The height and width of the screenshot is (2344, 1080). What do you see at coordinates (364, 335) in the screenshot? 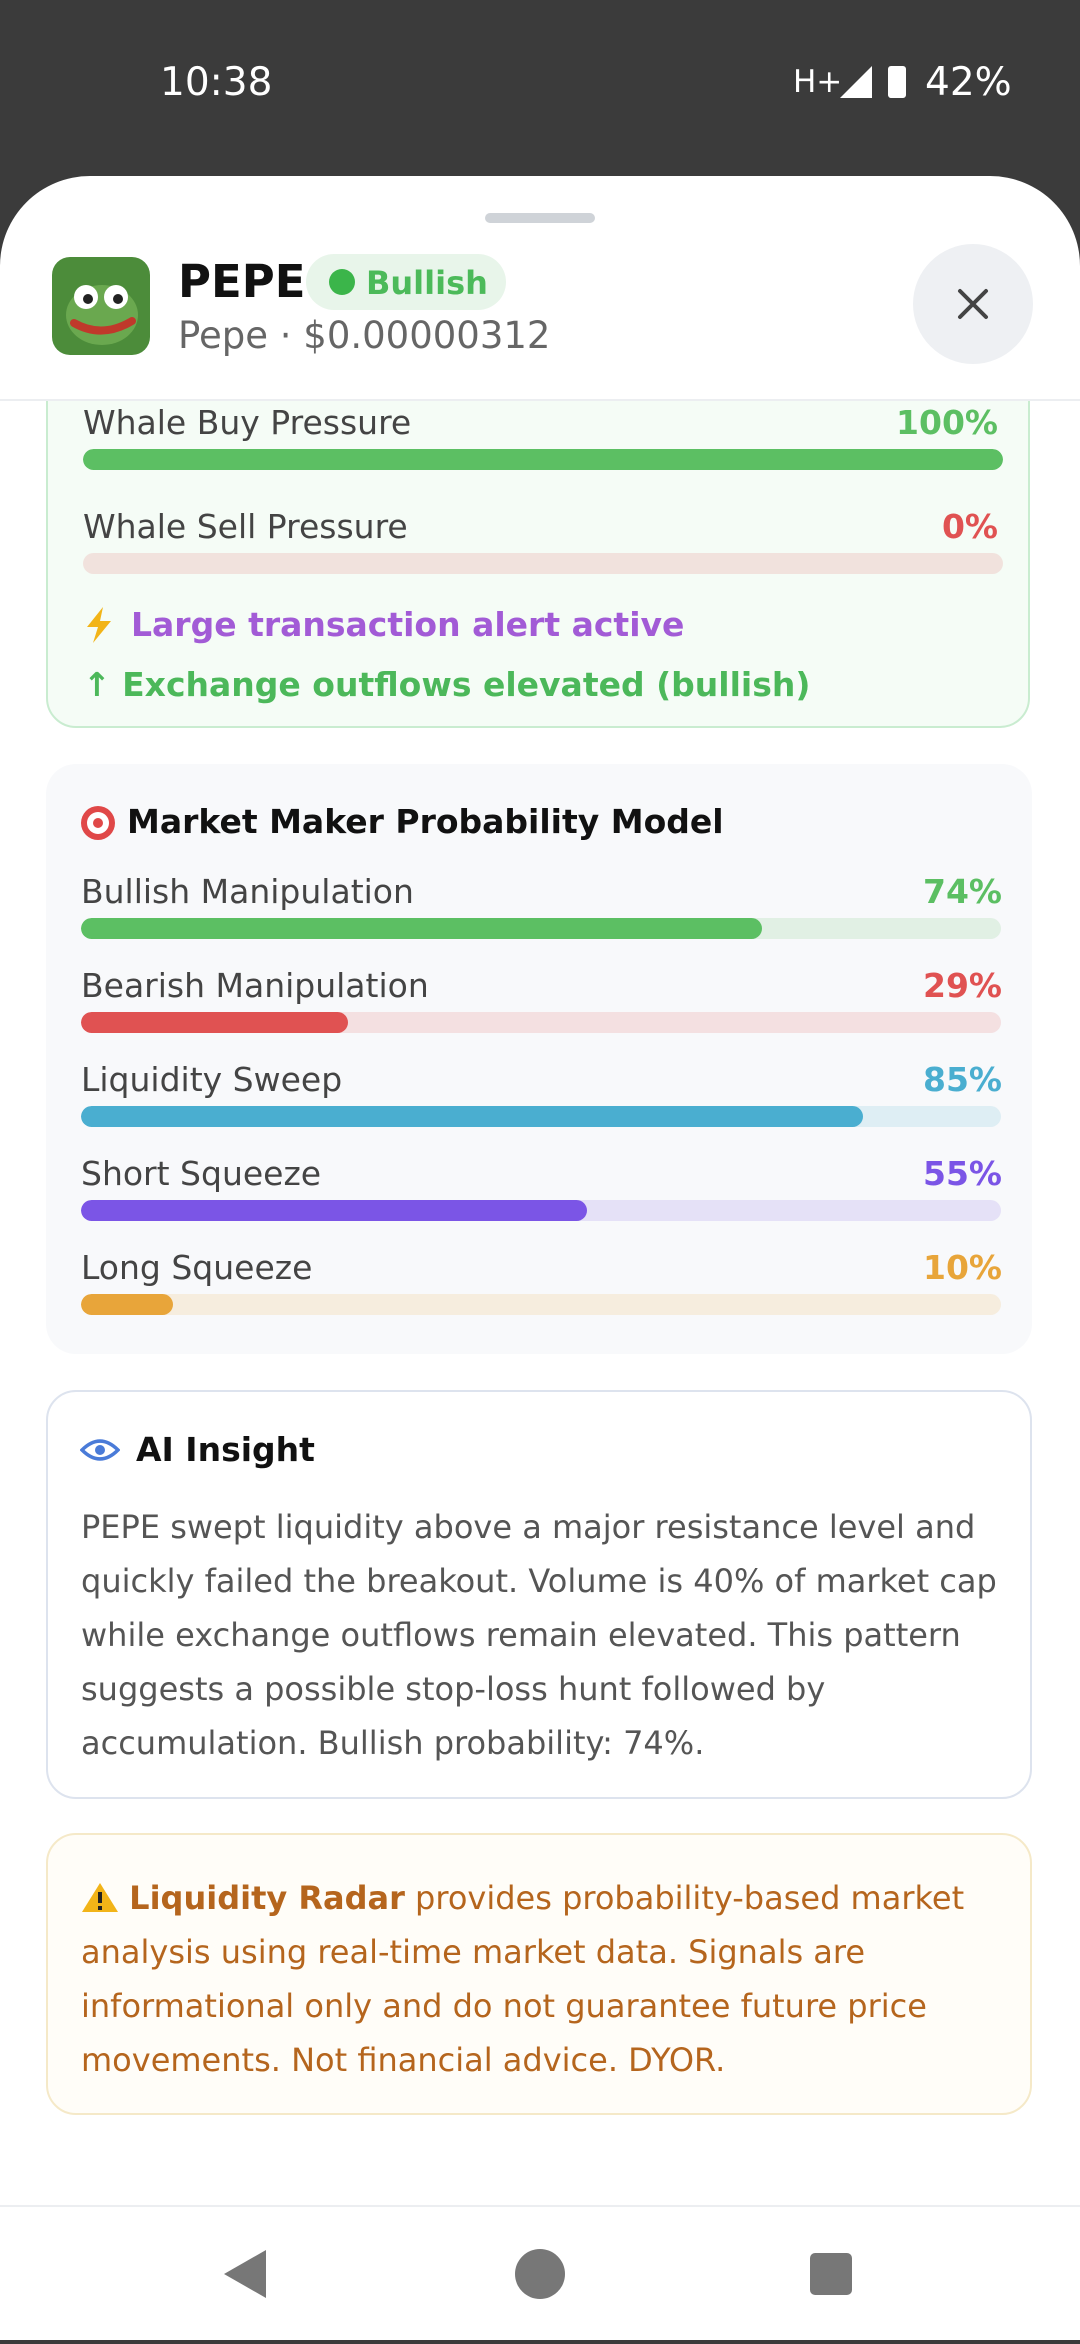
I see `coin-subtitle: Pepe · $0.00000312` at bounding box center [364, 335].